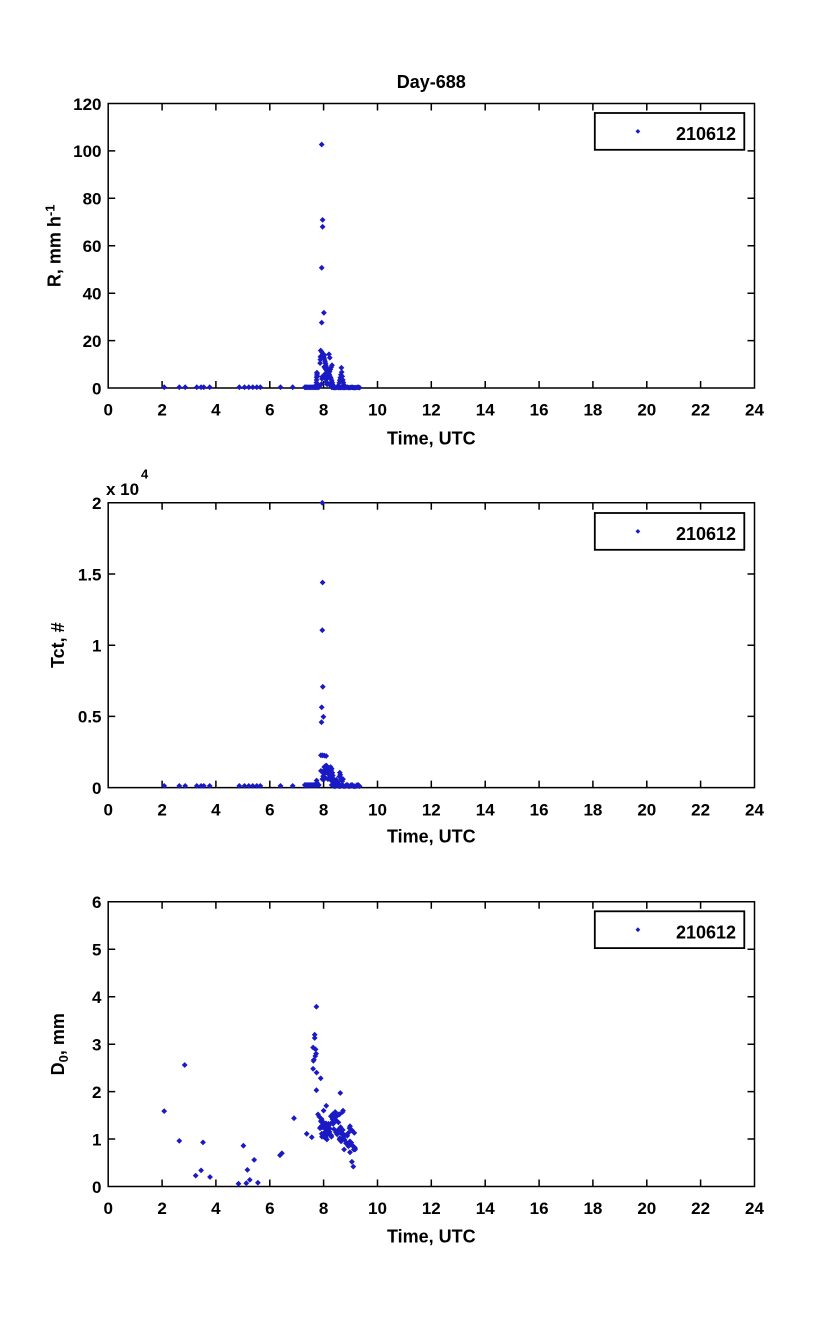 The height and width of the screenshot is (1339, 833). What do you see at coordinates (122, 489) in the screenshot?
I see `svg-text: x 10` at bounding box center [122, 489].